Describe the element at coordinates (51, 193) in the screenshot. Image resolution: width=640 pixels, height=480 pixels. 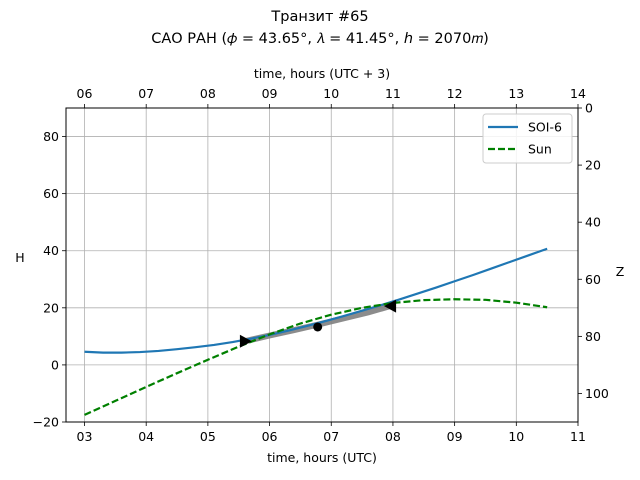
I see `y-tick-label-left: 60` at that location.